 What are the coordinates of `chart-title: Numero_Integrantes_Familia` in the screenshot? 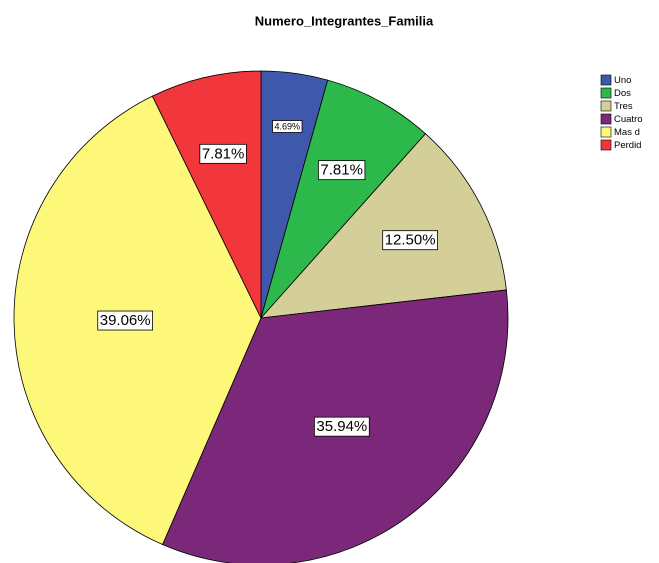 It's located at (344, 20).